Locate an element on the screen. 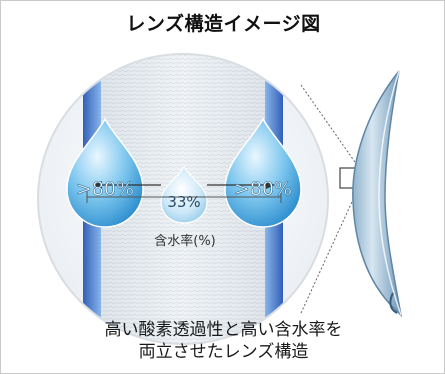  caption-line-2: 両立させたレンズ構造 is located at coordinates (223, 352).